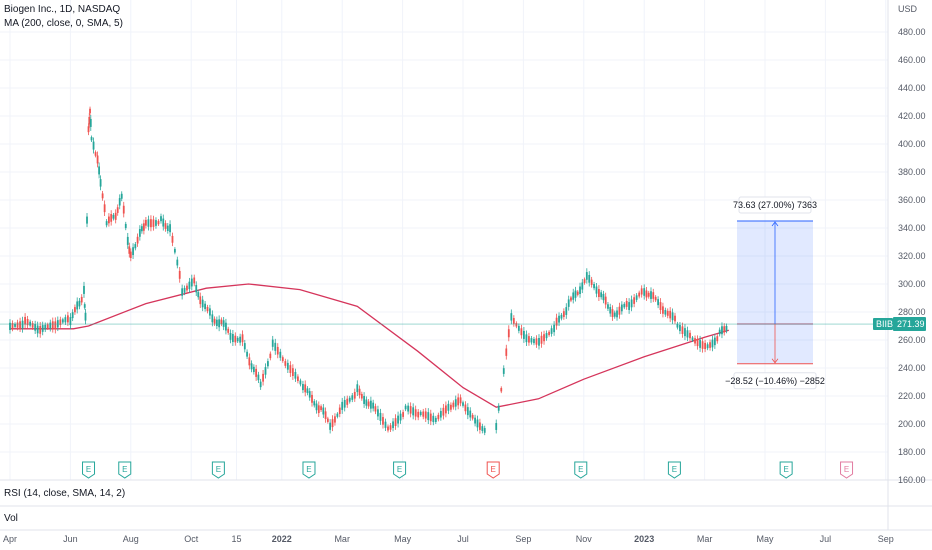 Image resolution: width=932 pixels, height=550 pixels. What do you see at coordinates (62, 9) in the screenshot?
I see `chart-title: Biogen Inc., 1D, NASDAQ` at bounding box center [62, 9].